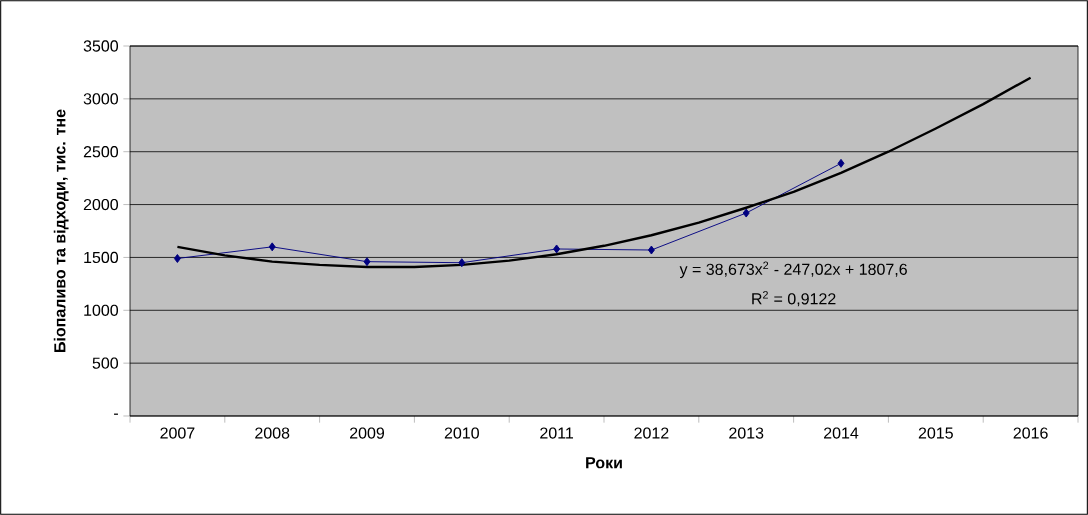 This screenshot has height=515, width=1088. What do you see at coordinates (101, 152) in the screenshot?
I see `y-tick-label: 2500` at bounding box center [101, 152].